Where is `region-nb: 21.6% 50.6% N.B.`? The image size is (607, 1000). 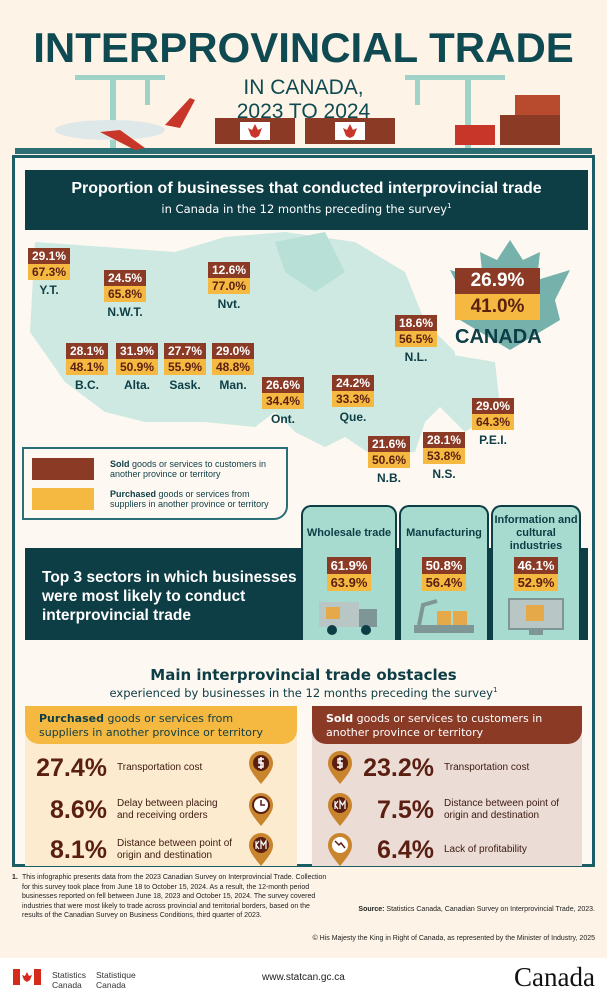 region-nb: 21.6% 50.6% N.B. is located at coordinates (389, 460).